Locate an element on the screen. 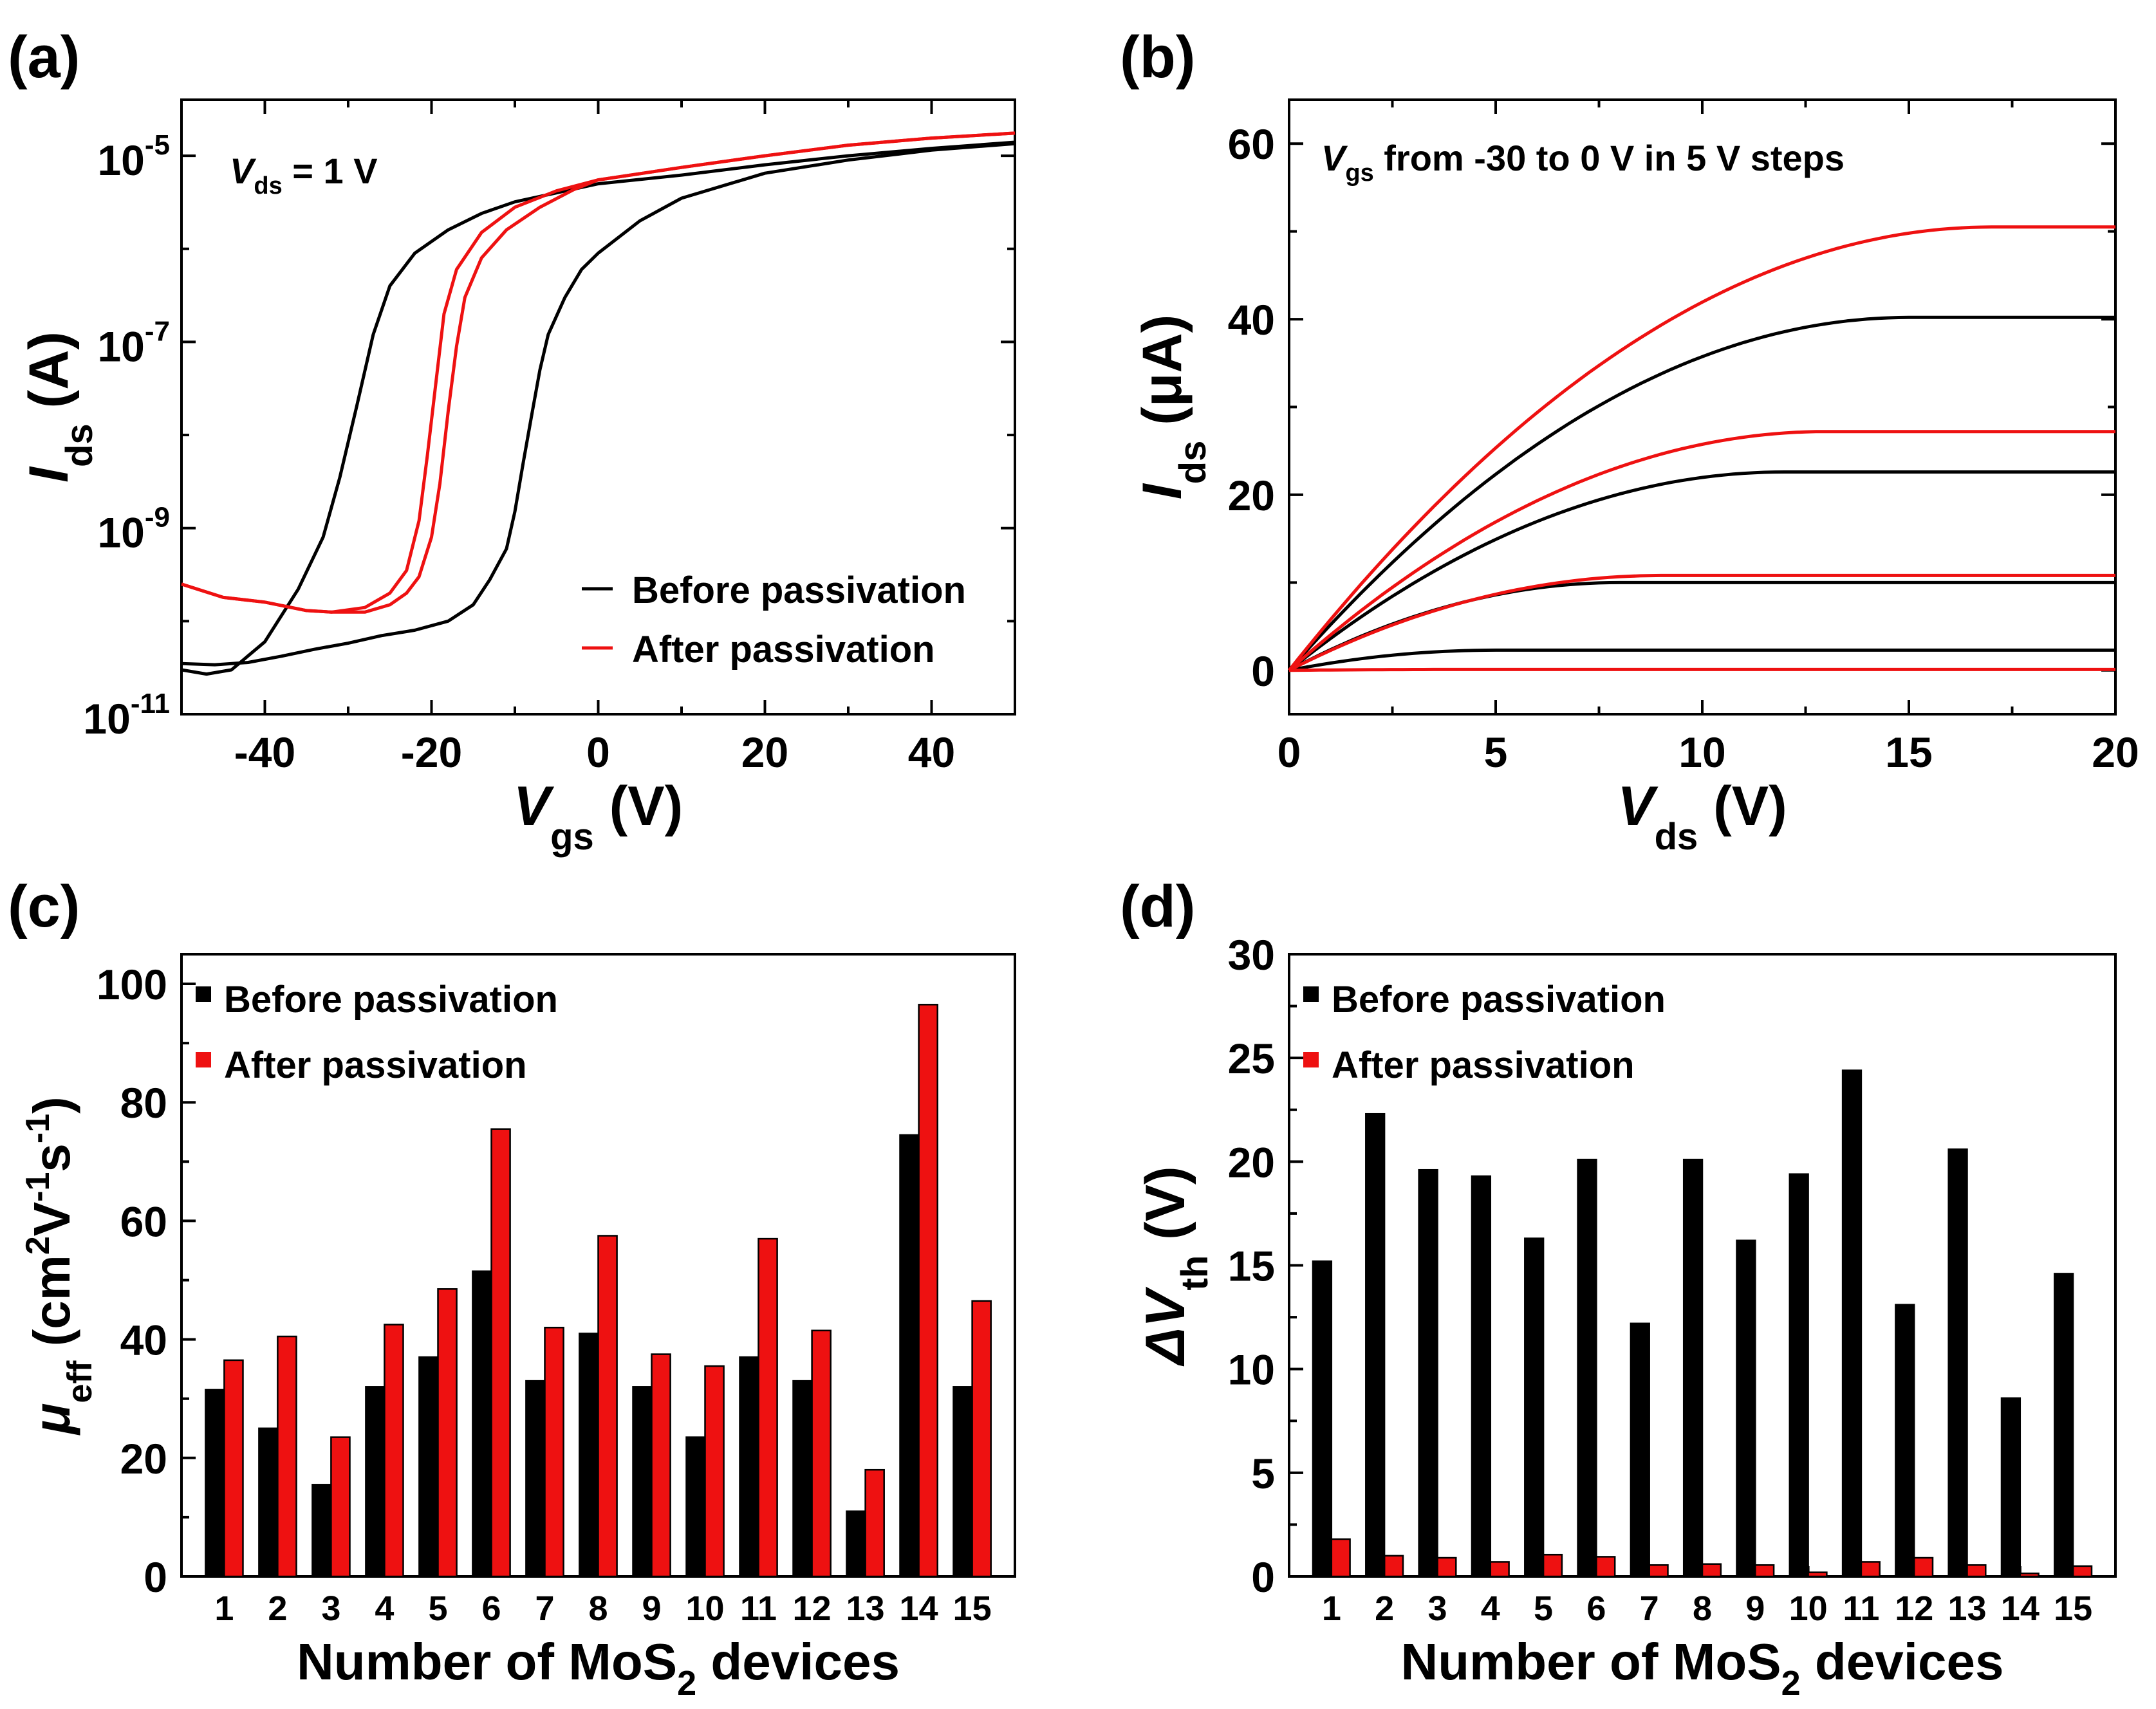  y-tick-label-b: 0 is located at coordinates (1263, 671).